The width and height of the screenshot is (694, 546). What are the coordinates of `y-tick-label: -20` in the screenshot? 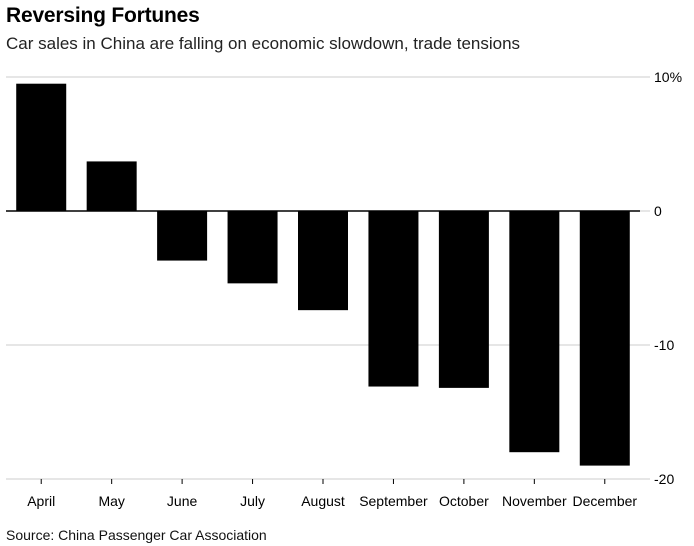 It's located at (664, 479).